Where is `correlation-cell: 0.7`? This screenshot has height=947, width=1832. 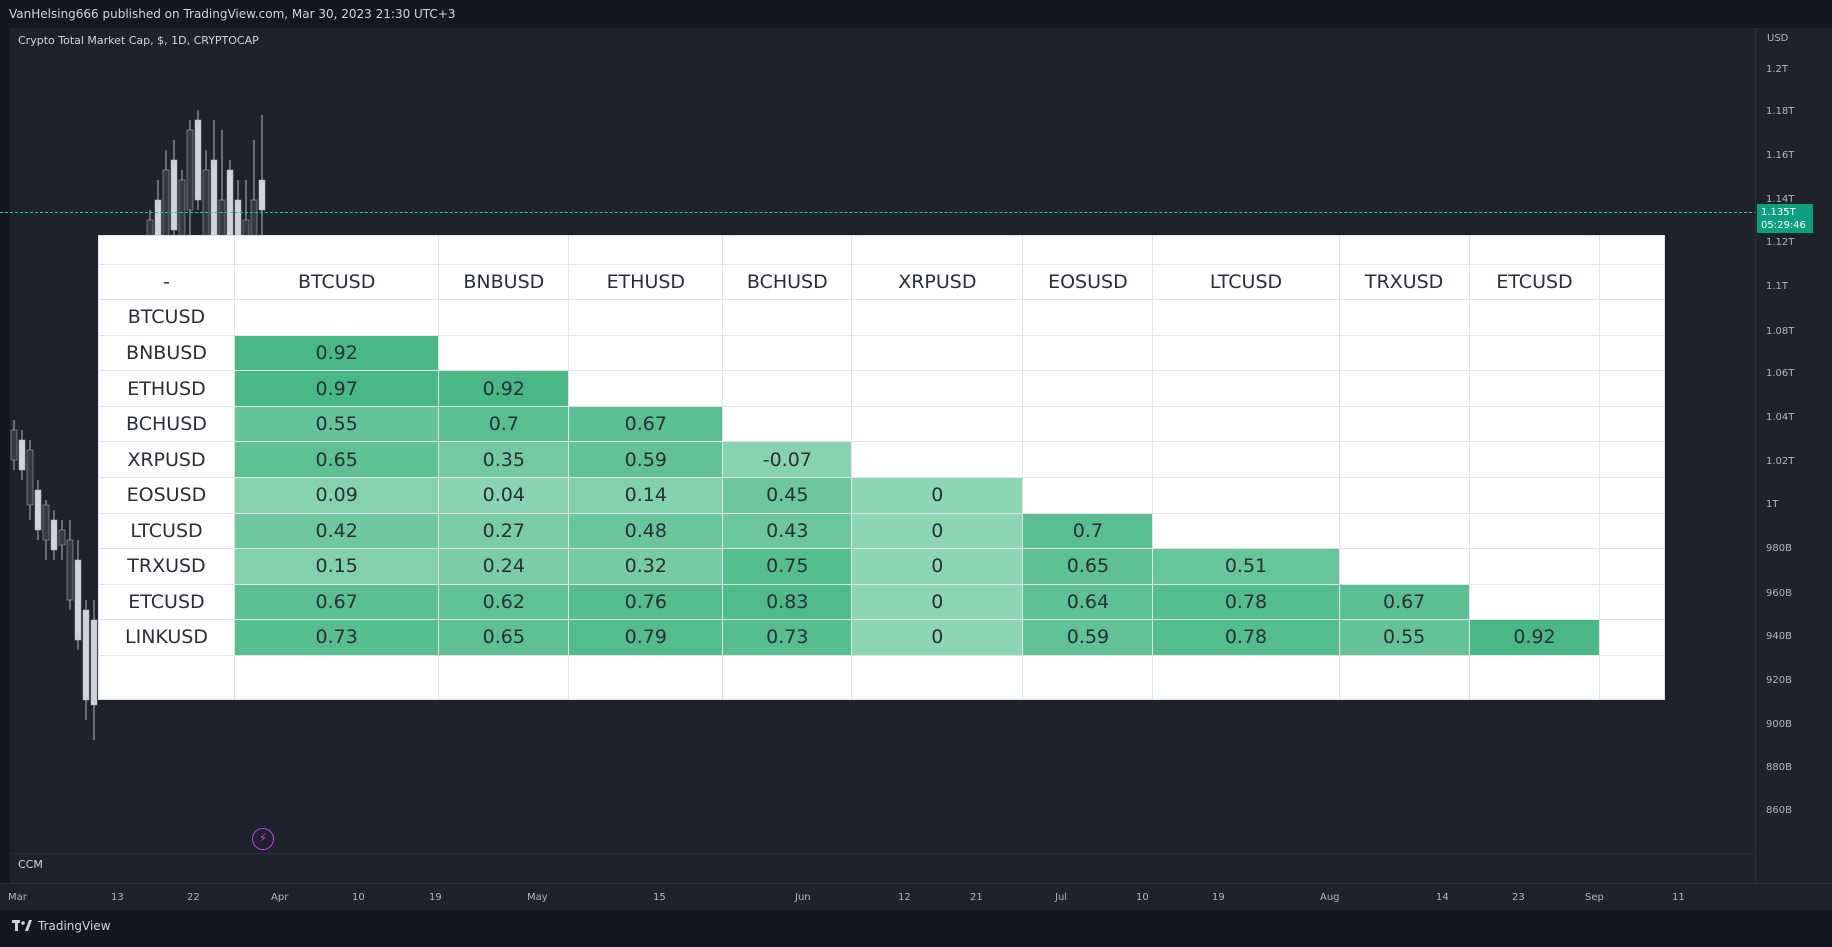
correlation-cell: 0.7 is located at coordinates (504, 424).